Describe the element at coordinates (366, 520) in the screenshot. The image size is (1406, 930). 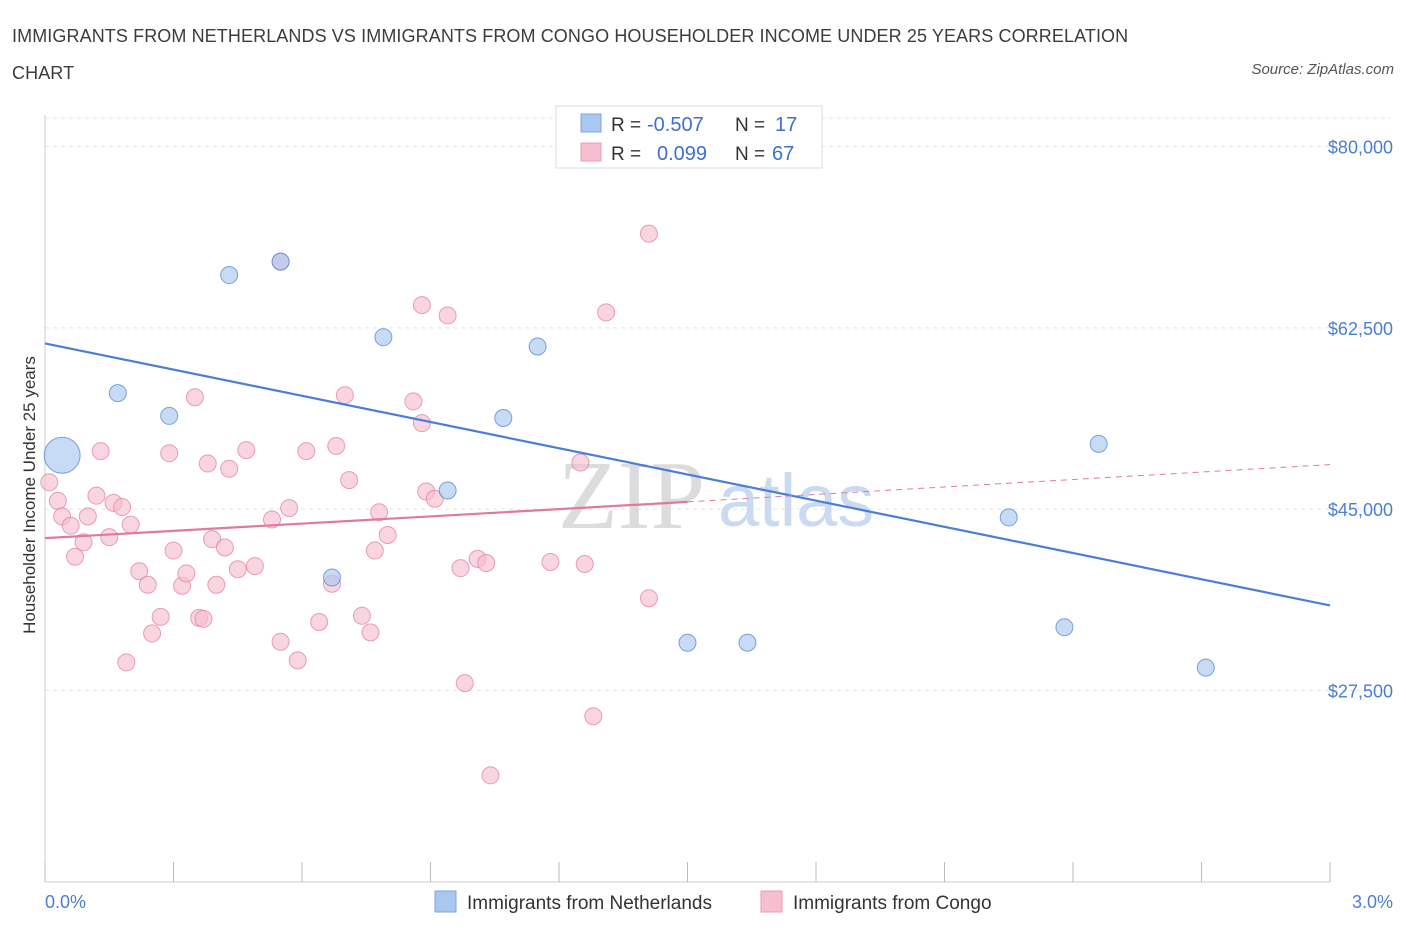
I see `trend-line-congo` at that location.